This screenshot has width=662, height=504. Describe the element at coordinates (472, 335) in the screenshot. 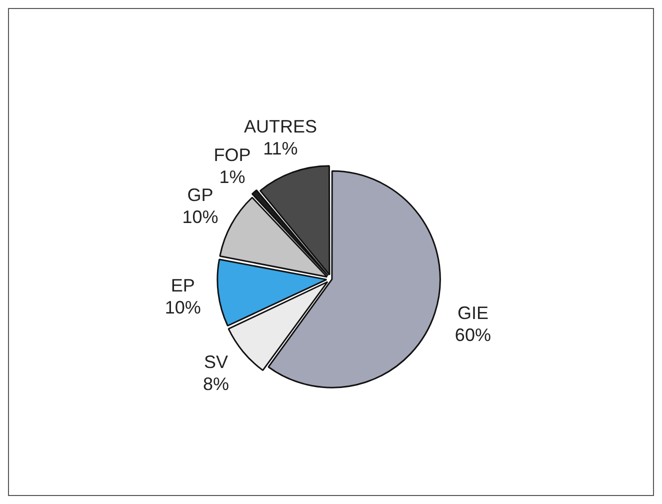

I see `data-label: 60%` at that location.